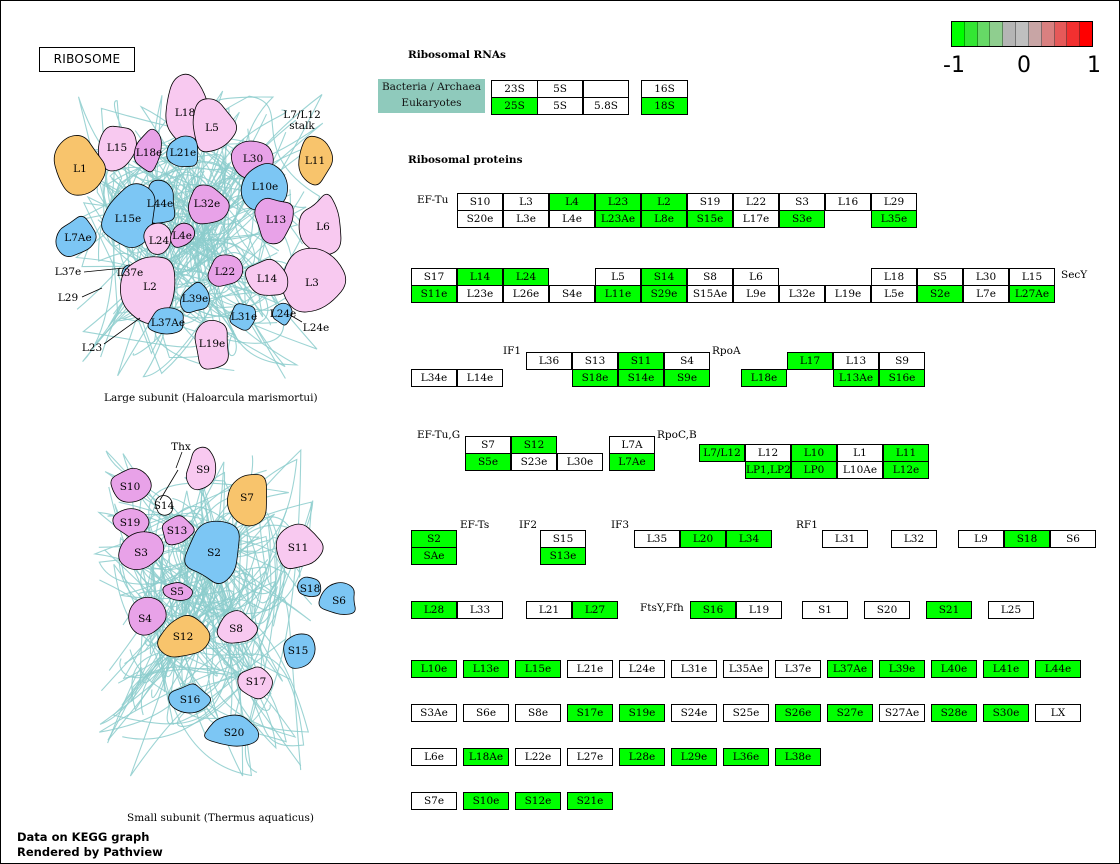 This screenshot has height=864, width=1120. Describe the element at coordinates (798, 713) in the screenshot. I see `gene-box: S26e` at that location.